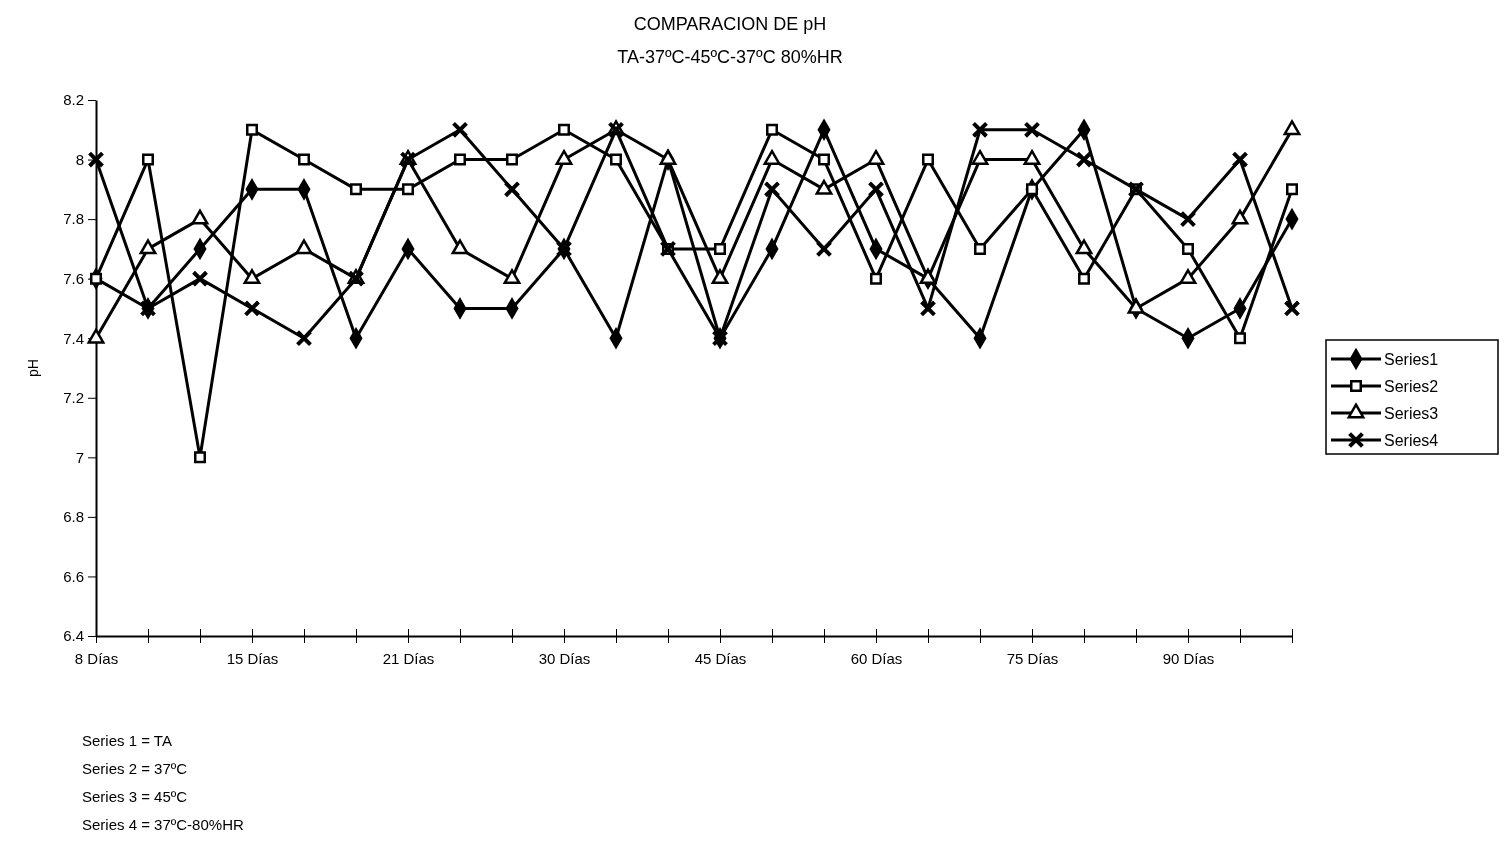 This screenshot has height=842, width=1504. What do you see at coordinates (730, 57) in the screenshot?
I see `chart-subtitle: TA-37ºC-45ºC-37ºC 80%HR` at bounding box center [730, 57].